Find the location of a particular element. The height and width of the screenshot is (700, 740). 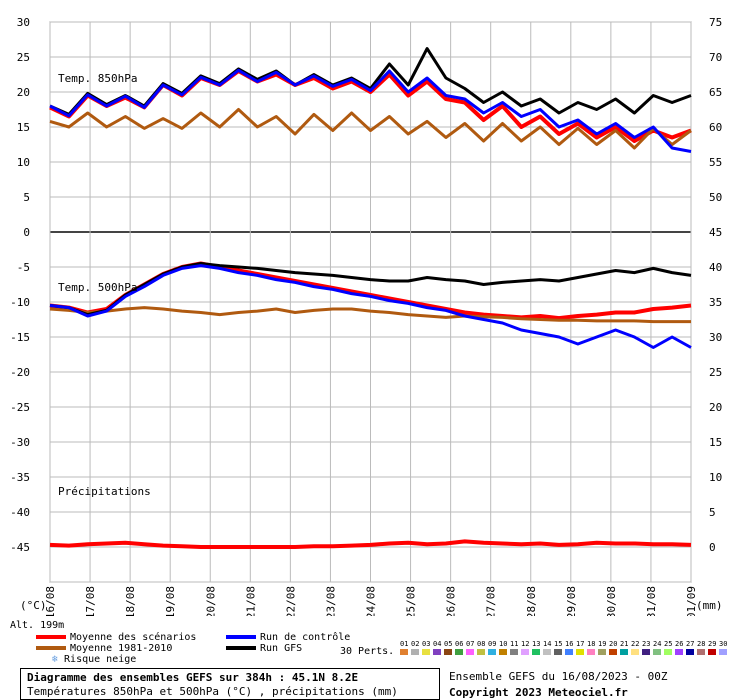

legend-item-climate: Moyenne 1981-2010 is located at coordinates (104, 648).